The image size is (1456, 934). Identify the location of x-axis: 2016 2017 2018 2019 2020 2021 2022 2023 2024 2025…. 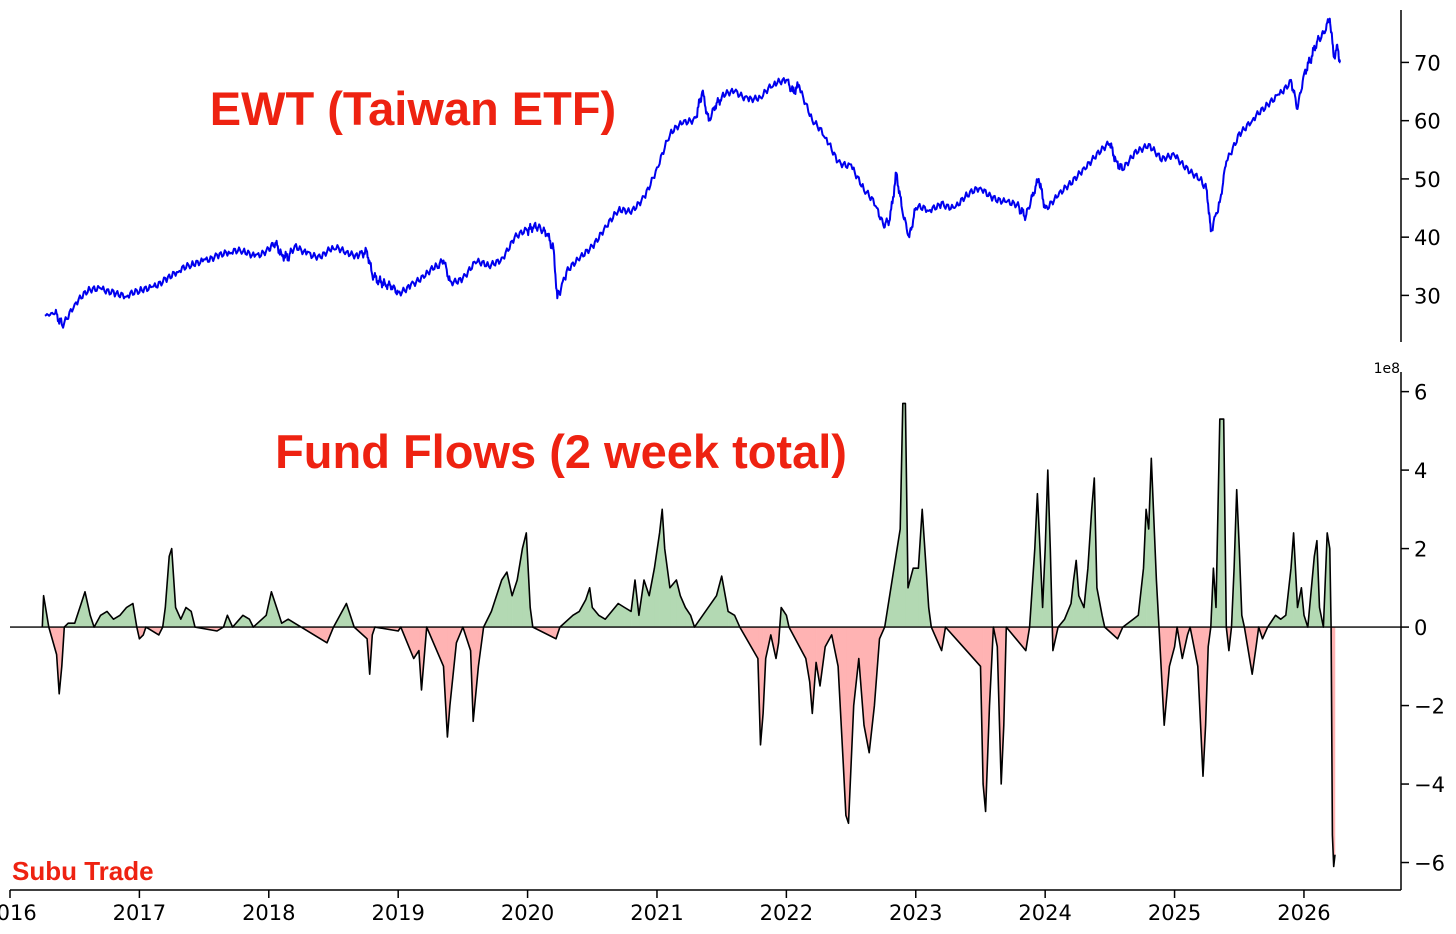
(700, 907).